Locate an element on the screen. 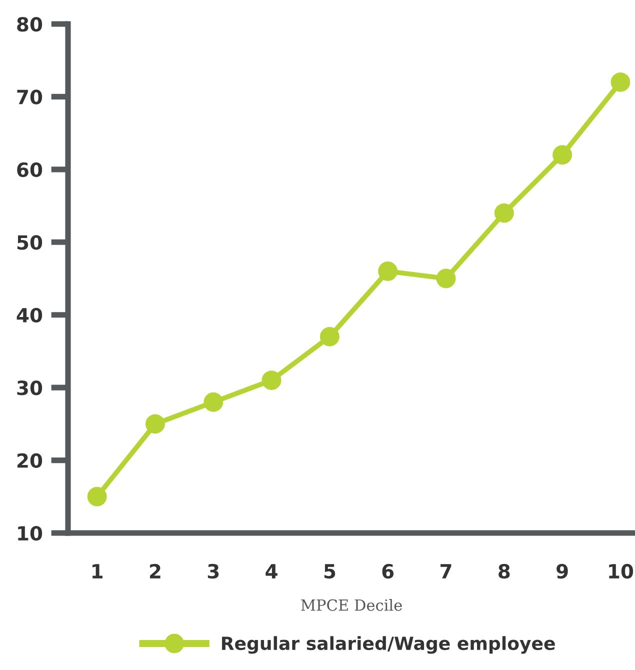  x-tick-label: 1 is located at coordinates (97, 571).